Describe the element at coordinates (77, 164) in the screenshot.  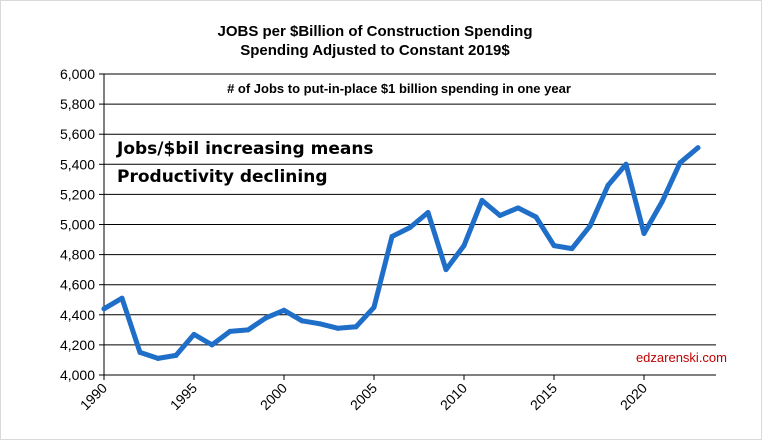
I see `y-tick-label: 5,400` at that location.